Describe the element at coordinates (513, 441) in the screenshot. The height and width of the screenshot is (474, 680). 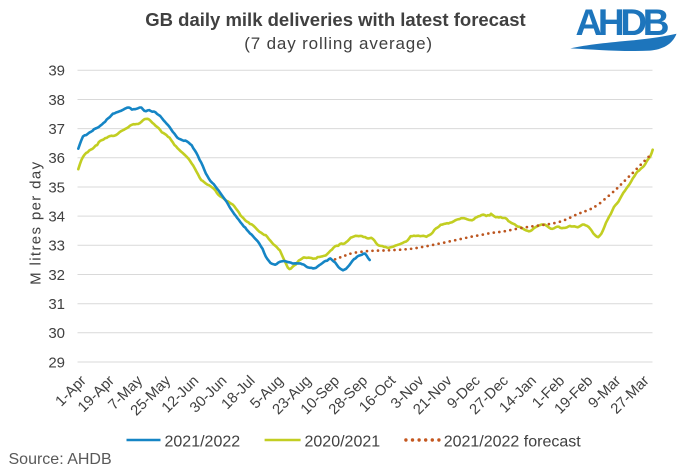
I see `svg-text: 2021/2022 forecast` at that location.